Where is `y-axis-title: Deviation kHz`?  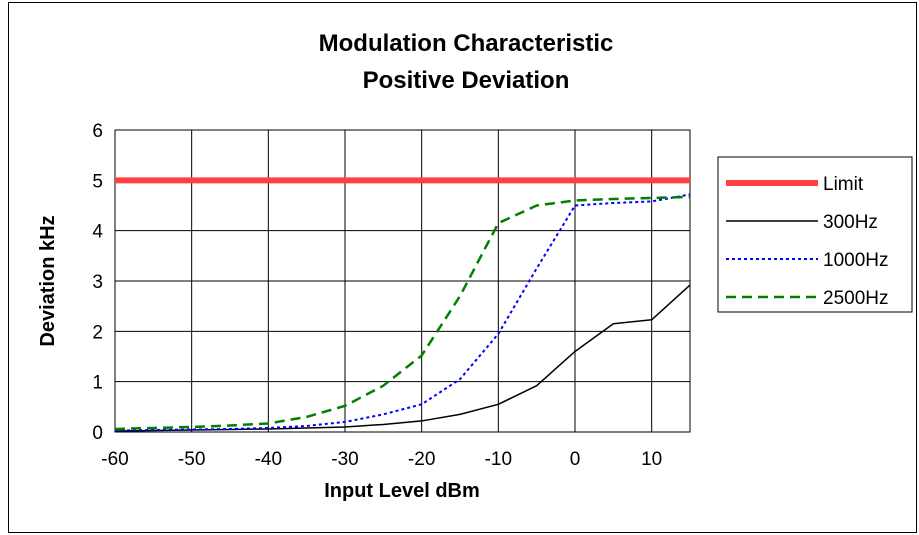
y-axis-title: Deviation kHz is located at coordinates (48, 280).